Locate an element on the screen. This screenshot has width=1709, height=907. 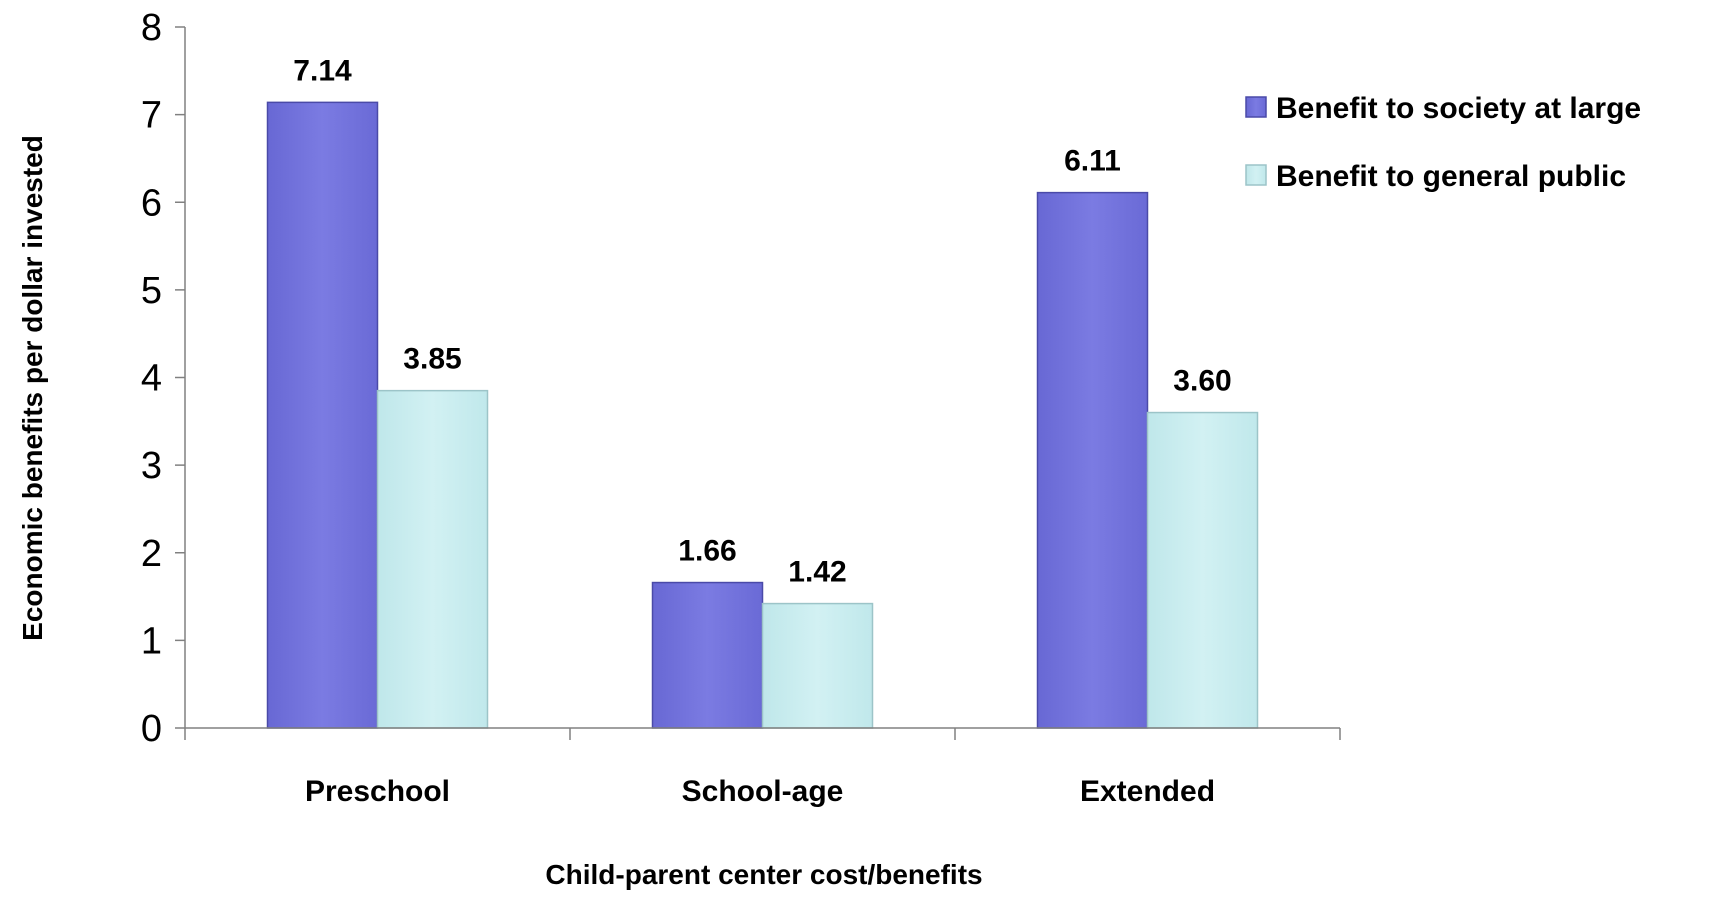
x-axis-ticks is located at coordinates (762, 734).